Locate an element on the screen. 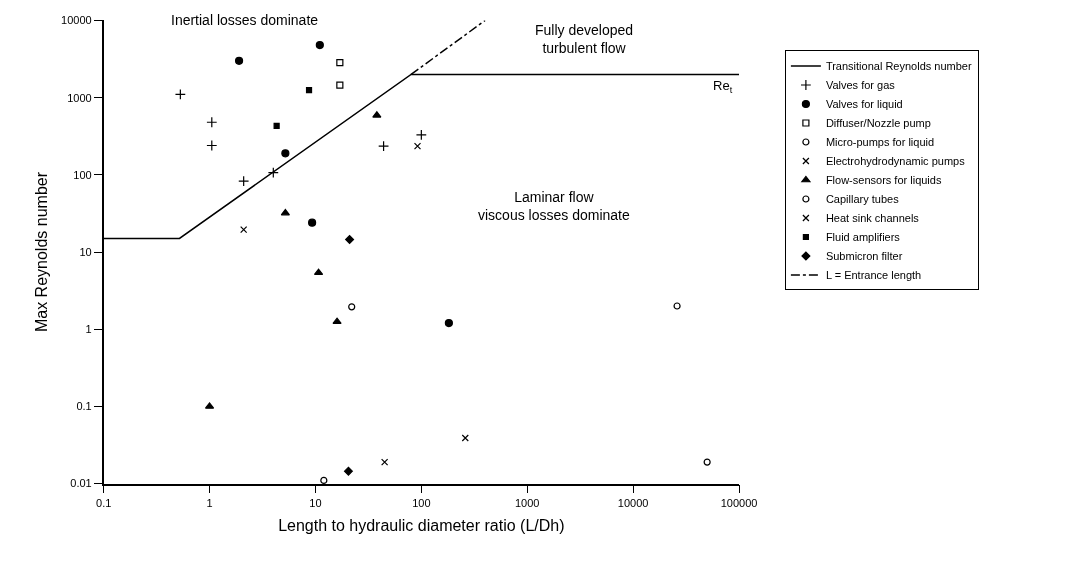 The image size is (1083, 568). legend-label: Capillary tubes is located at coordinates (862, 199).